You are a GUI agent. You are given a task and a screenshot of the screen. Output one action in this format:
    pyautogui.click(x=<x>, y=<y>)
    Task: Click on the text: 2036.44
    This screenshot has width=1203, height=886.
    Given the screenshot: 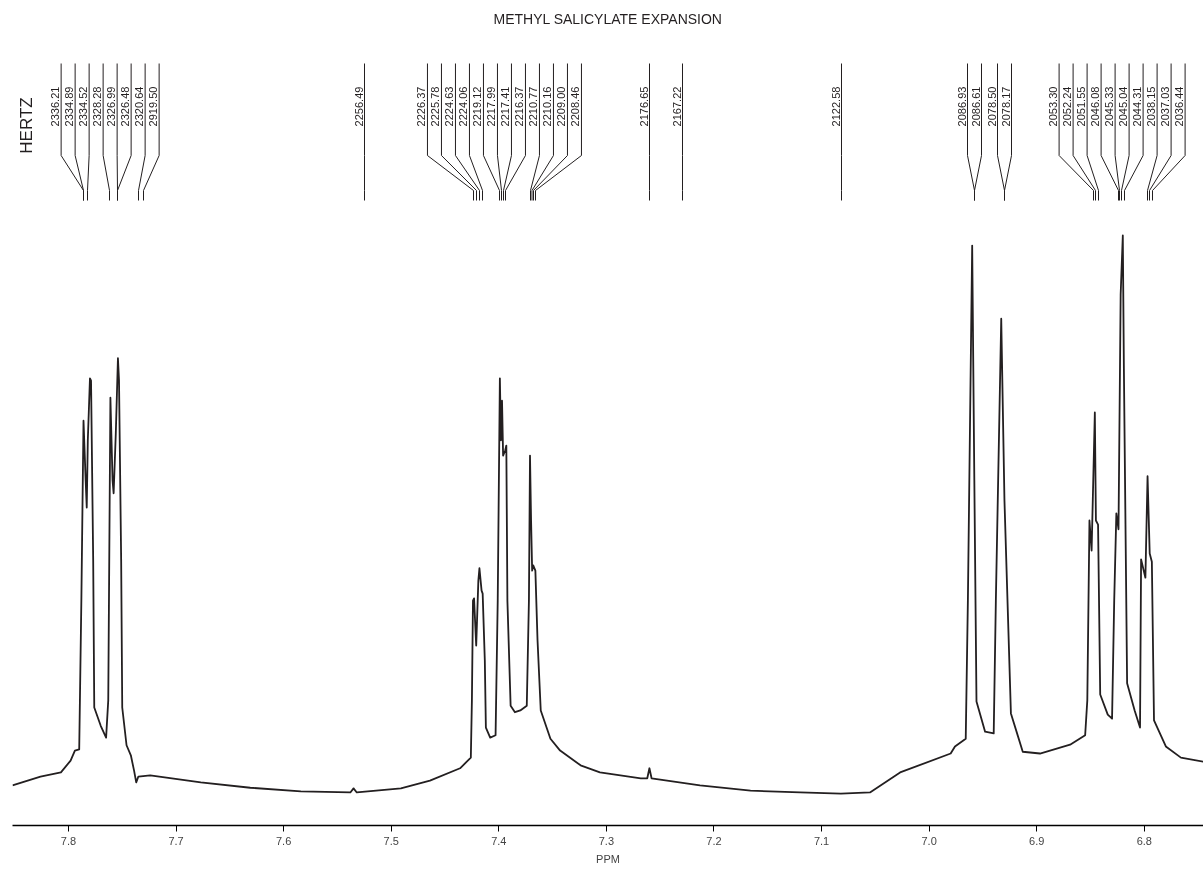 What is the action you would take?
    pyautogui.click(x=1179, y=106)
    